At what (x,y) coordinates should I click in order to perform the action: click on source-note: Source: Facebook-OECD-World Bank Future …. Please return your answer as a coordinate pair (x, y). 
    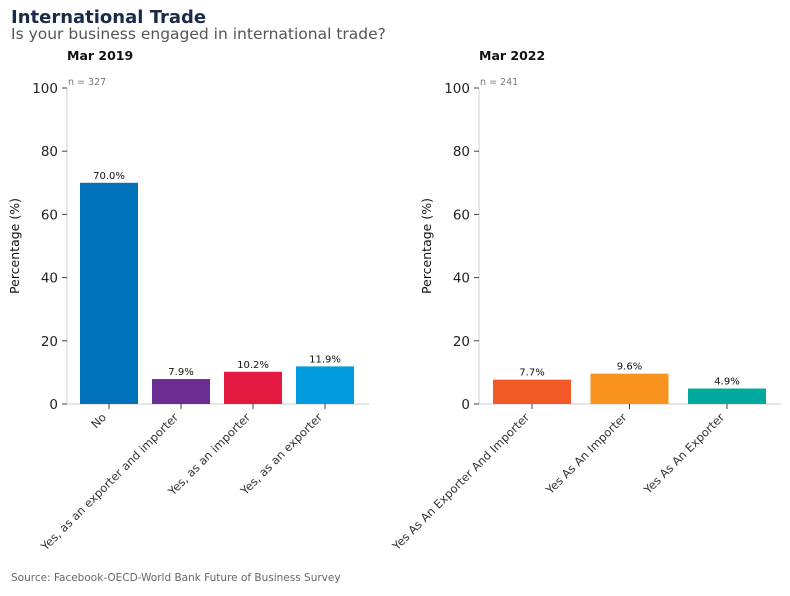
    Looking at the image, I should click on (176, 578).